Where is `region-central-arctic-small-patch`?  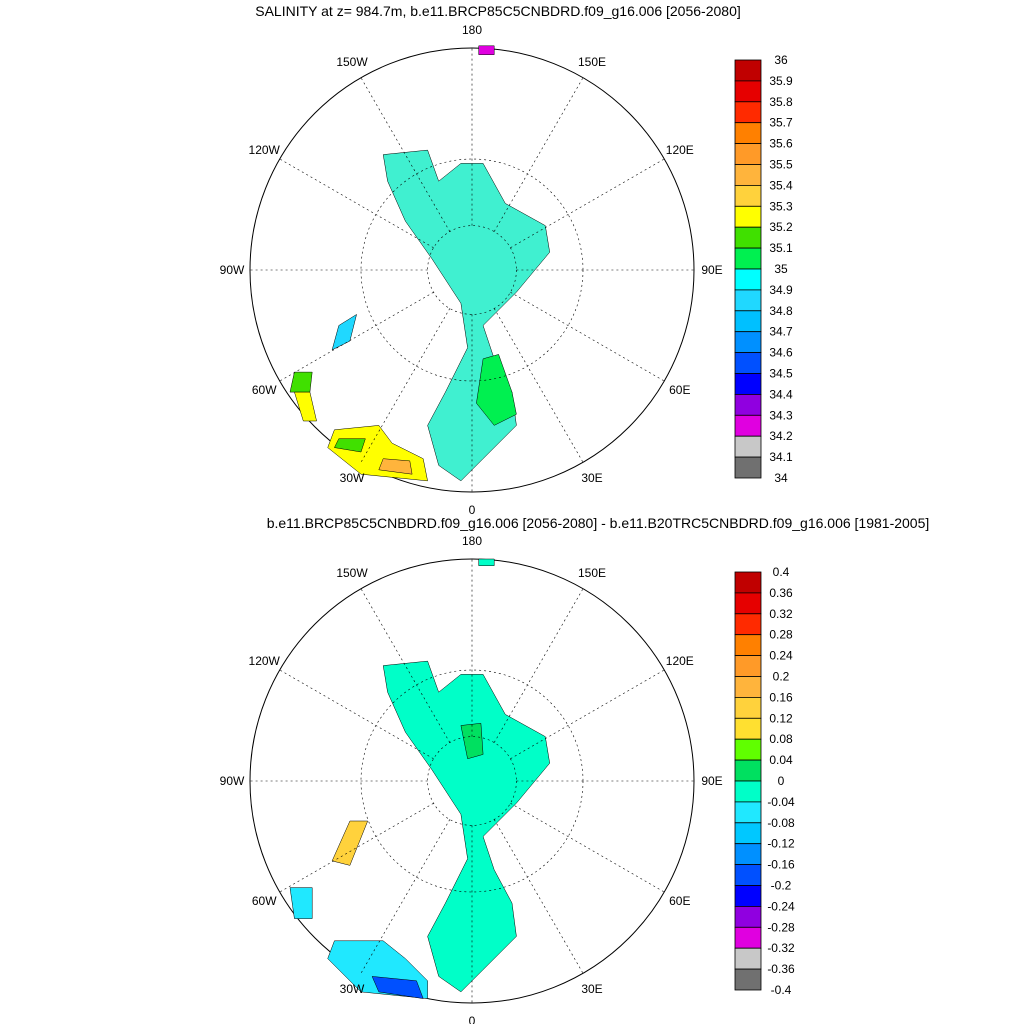
region-central-arctic-small-patch is located at coordinates (472, 741).